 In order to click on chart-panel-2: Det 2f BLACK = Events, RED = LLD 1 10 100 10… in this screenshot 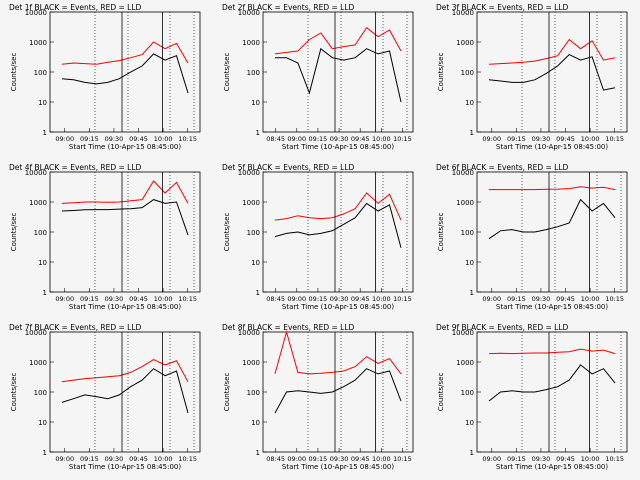, I will do `click(318, 77)`.